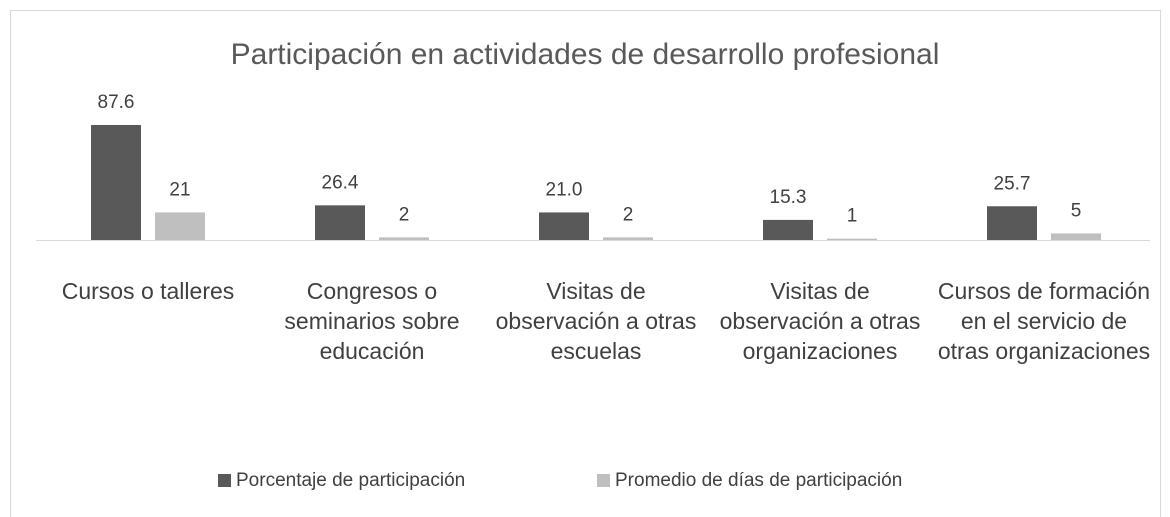  What do you see at coordinates (1012, 183) in the screenshot?
I see `data-label: 25.7` at bounding box center [1012, 183].